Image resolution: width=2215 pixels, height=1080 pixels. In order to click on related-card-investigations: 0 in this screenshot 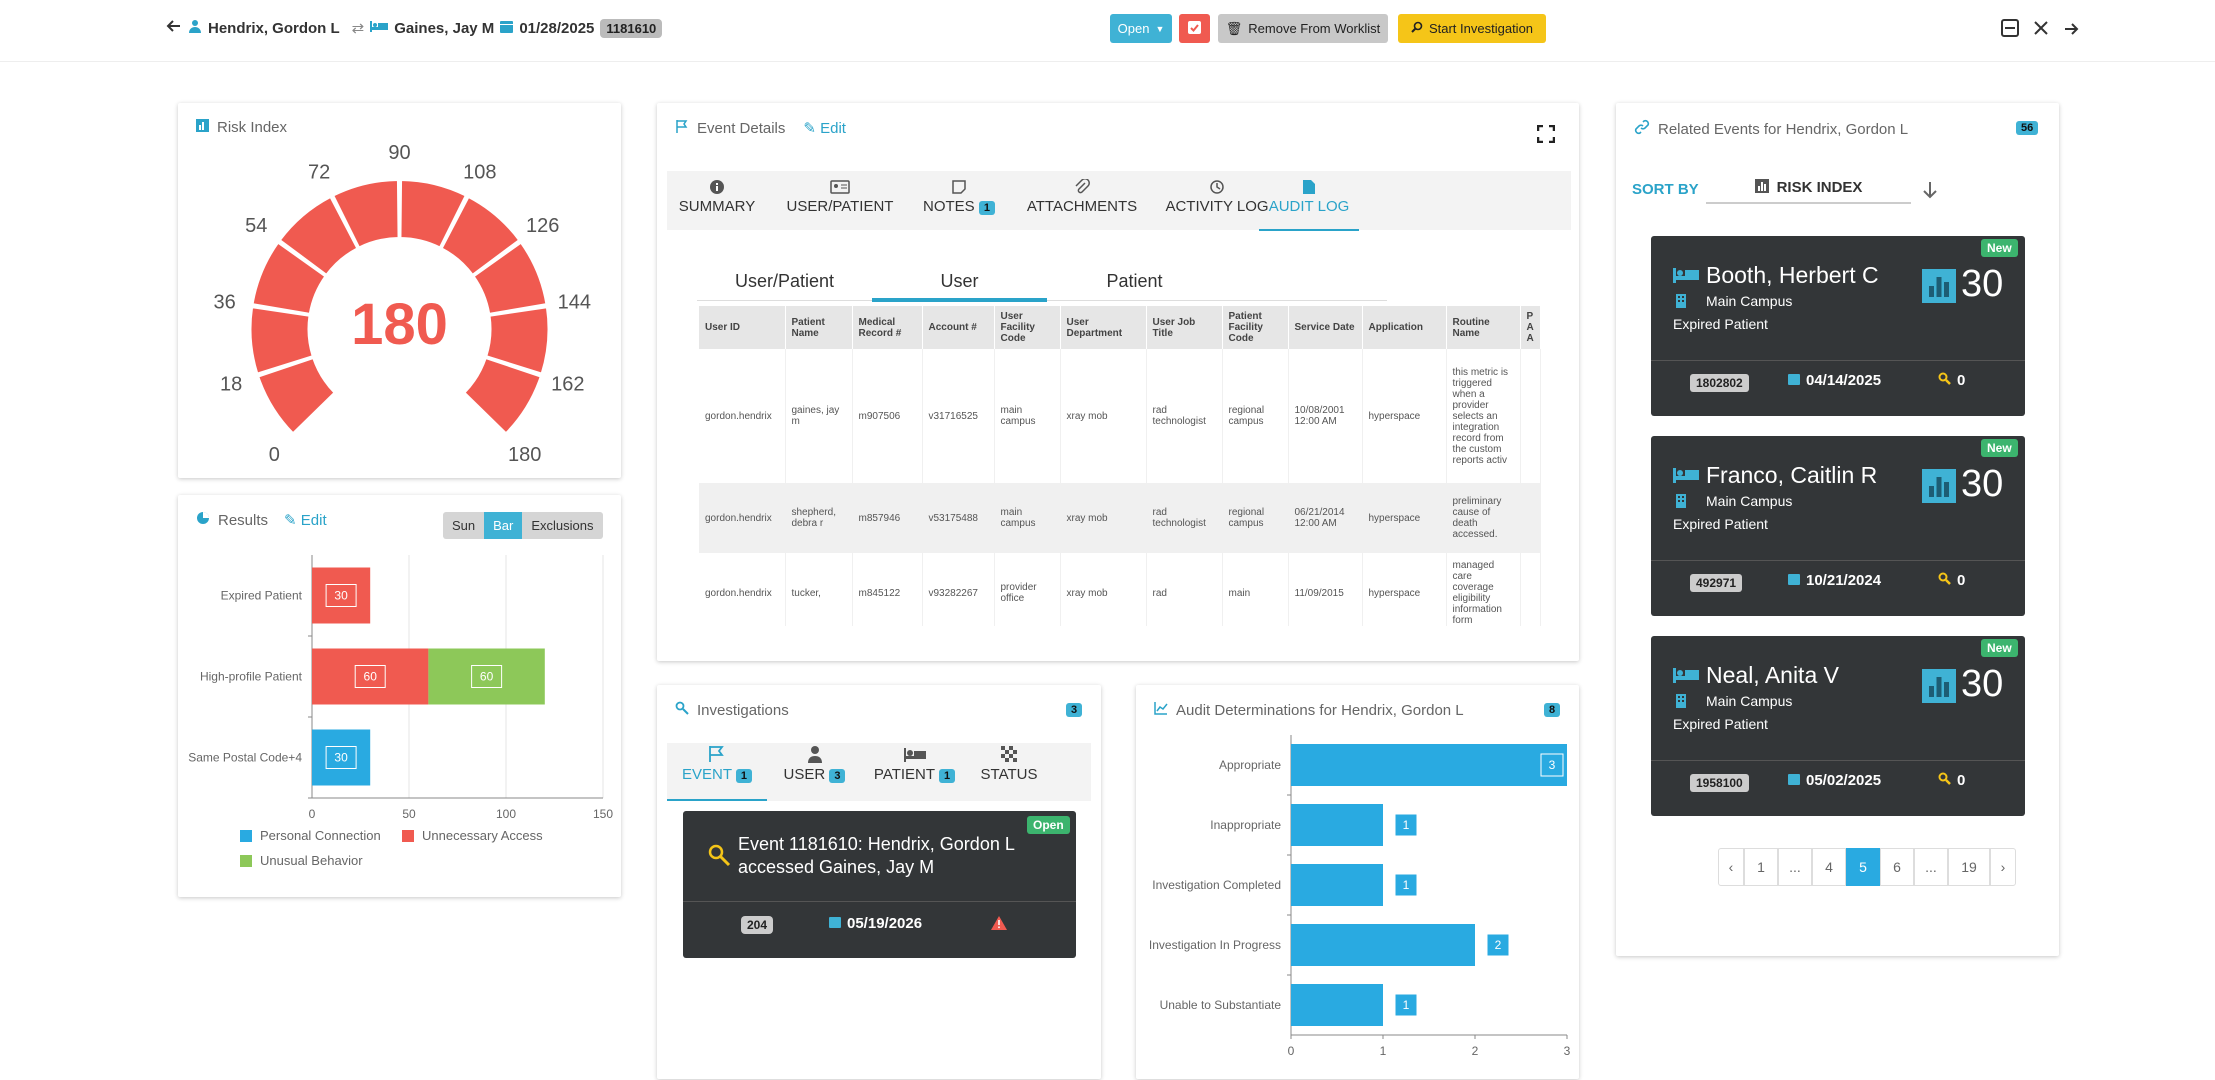, I will do `click(1951, 380)`.